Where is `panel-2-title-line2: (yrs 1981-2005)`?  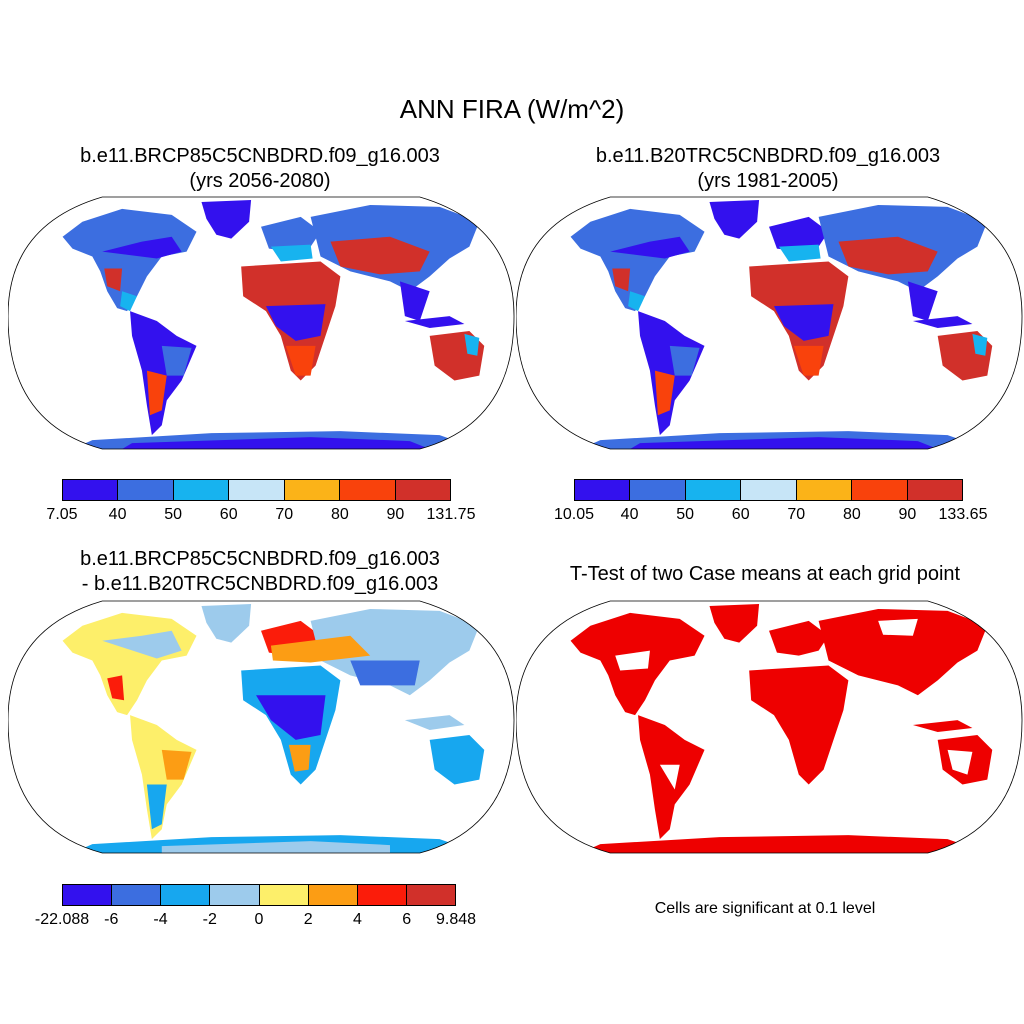 panel-2-title-line2: (yrs 1981-2005) is located at coordinates (768, 181).